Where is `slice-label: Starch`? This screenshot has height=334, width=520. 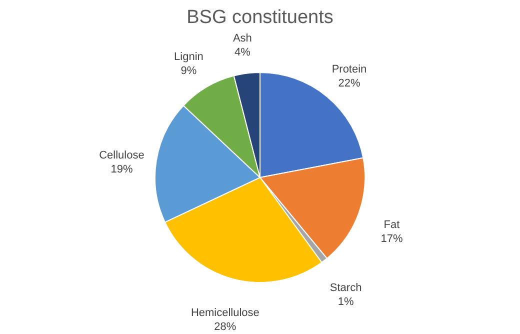
slice-label: Starch is located at coordinates (346, 288).